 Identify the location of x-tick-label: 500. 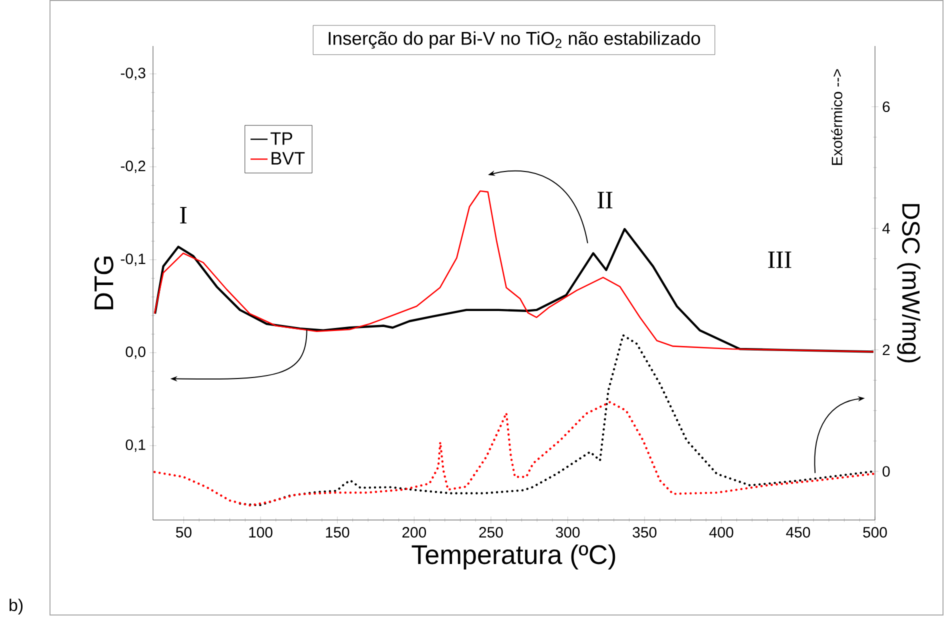
(875, 532).